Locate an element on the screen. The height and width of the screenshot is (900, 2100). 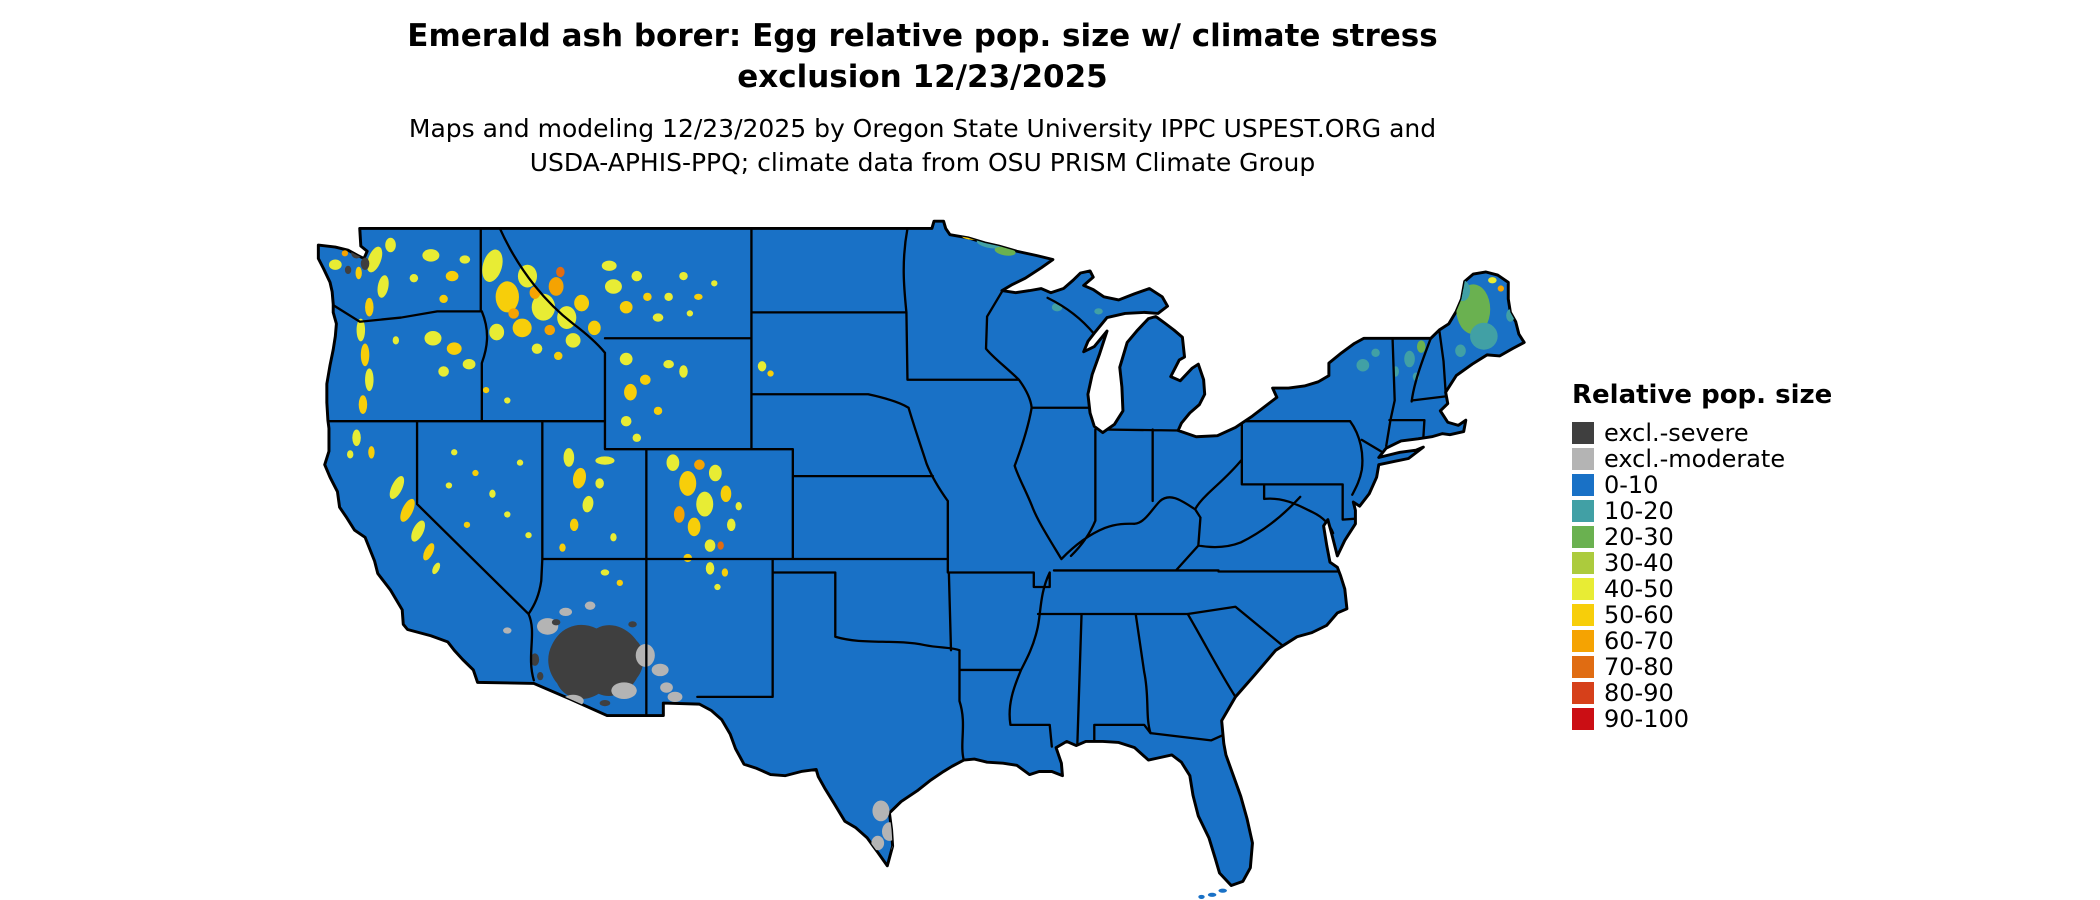
legend-item-label: 70-80 is located at coordinates (1639, 667).